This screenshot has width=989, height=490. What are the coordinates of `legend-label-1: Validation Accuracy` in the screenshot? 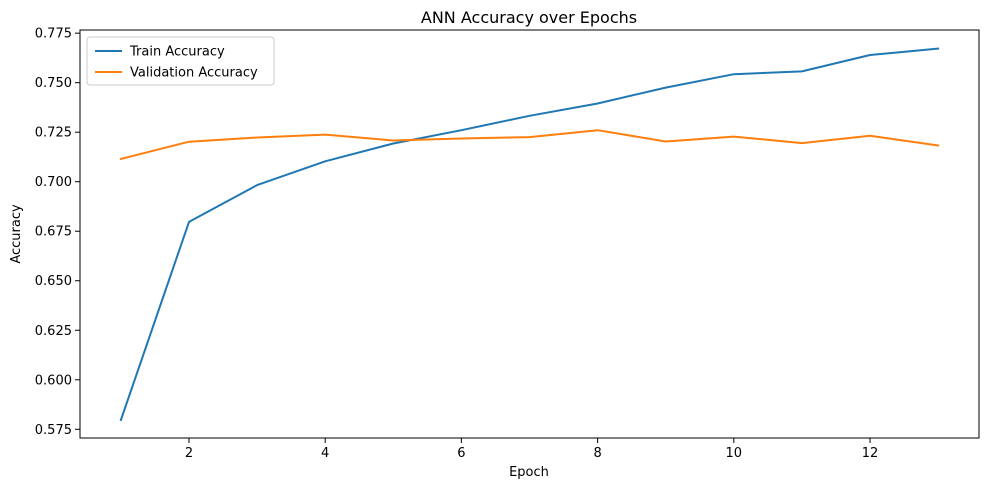 It's located at (194, 73).